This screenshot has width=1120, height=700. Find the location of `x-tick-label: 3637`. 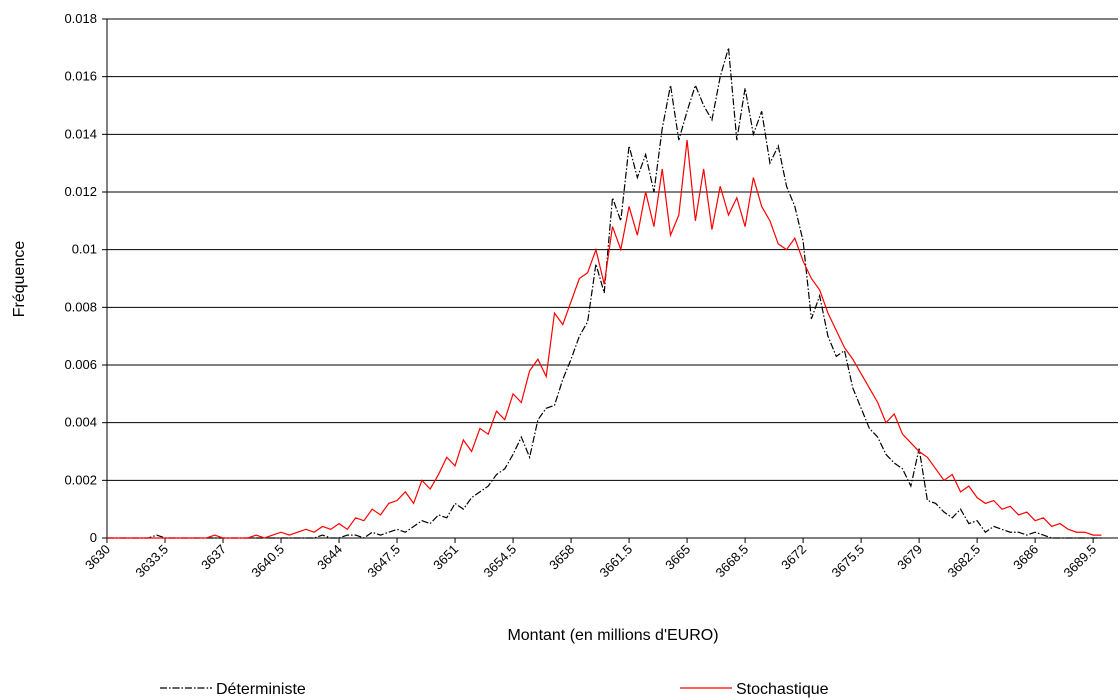

x-tick-label: 3637 is located at coordinates (213, 557).